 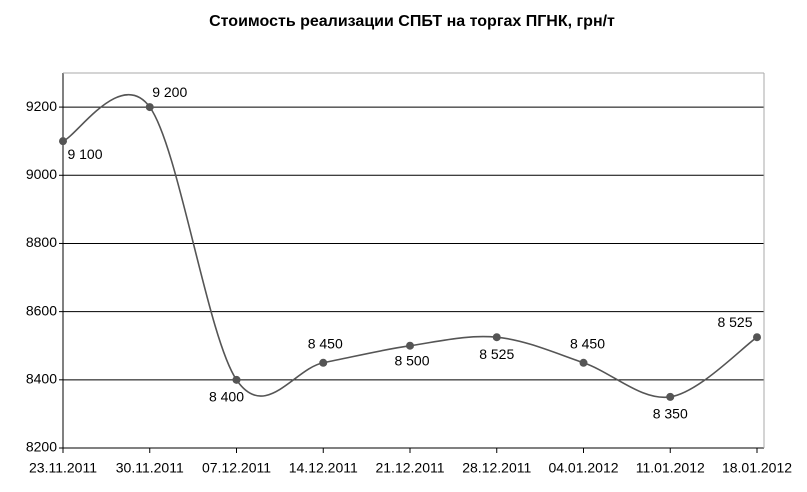 What do you see at coordinates (670, 414) in the screenshot?
I see `data-label: 8 350` at bounding box center [670, 414].